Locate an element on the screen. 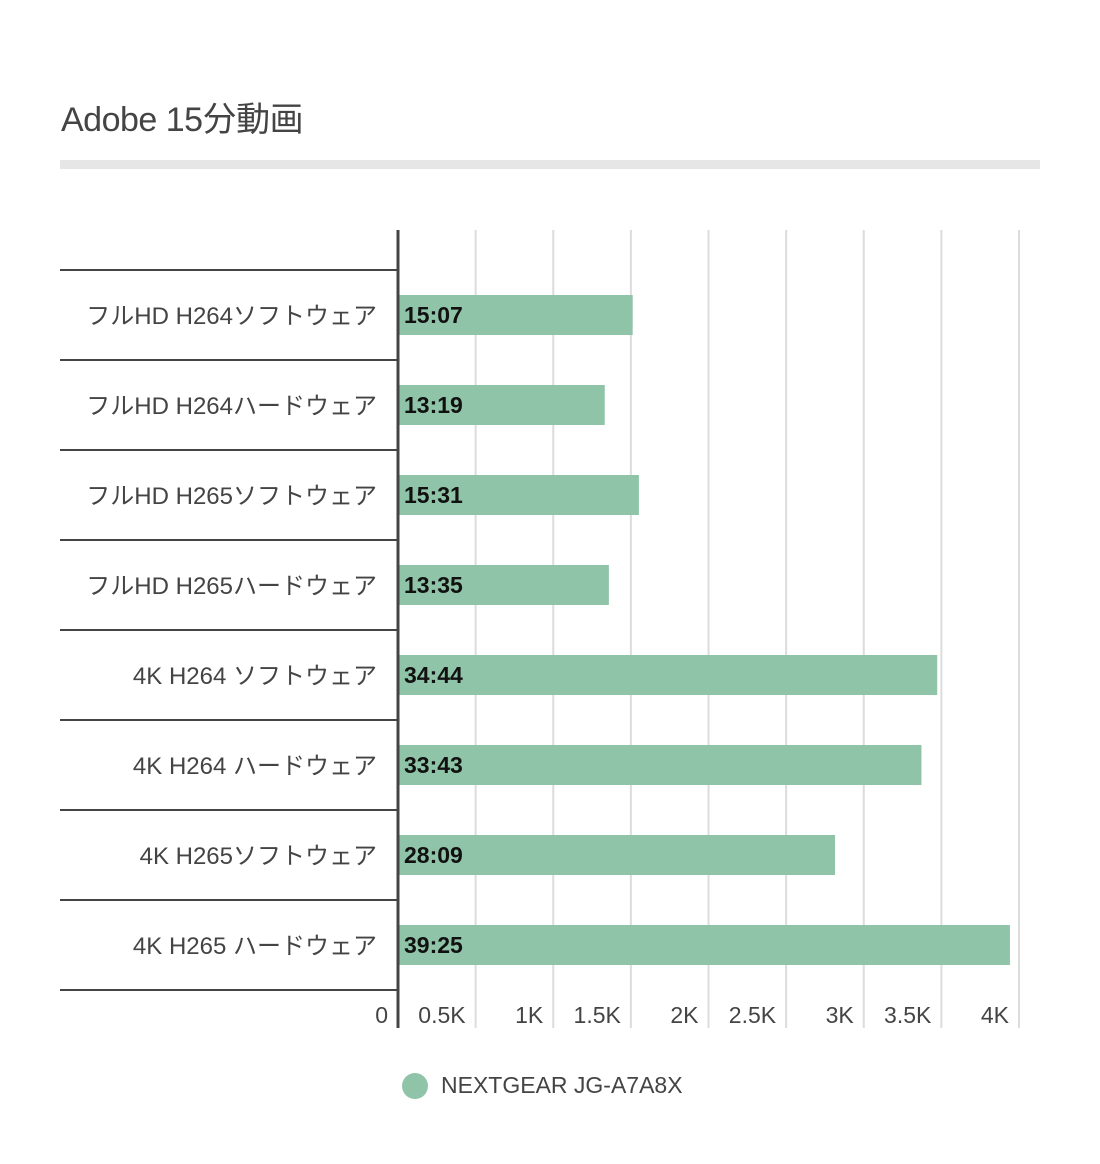 This screenshot has height=1164, width=1100. bar-data-label: 33:43 is located at coordinates (433, 765).